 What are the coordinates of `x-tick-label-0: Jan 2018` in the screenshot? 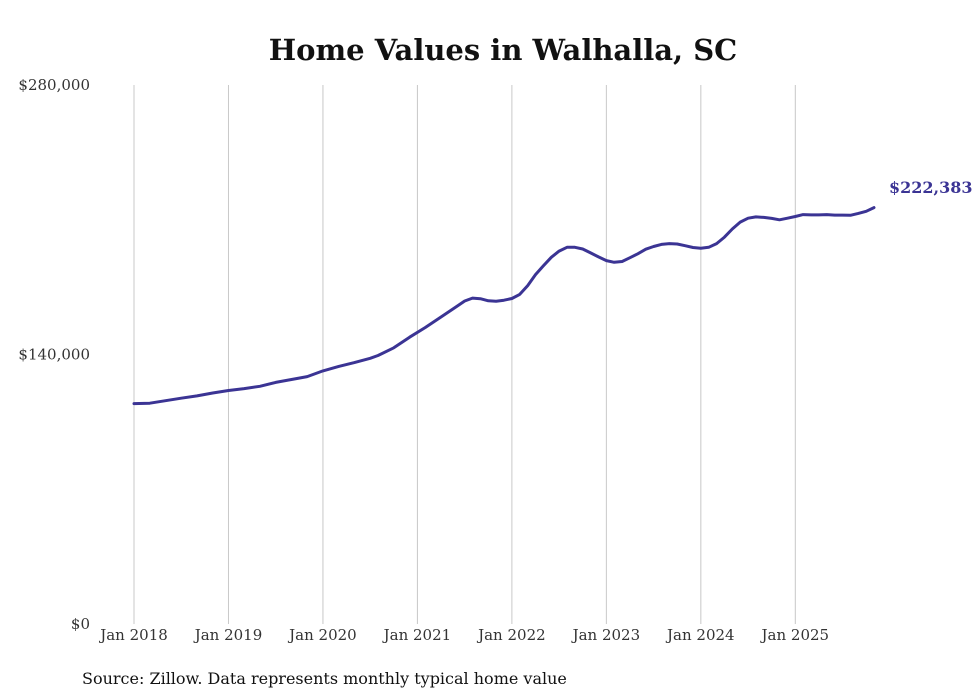 It's located at (133, 635).